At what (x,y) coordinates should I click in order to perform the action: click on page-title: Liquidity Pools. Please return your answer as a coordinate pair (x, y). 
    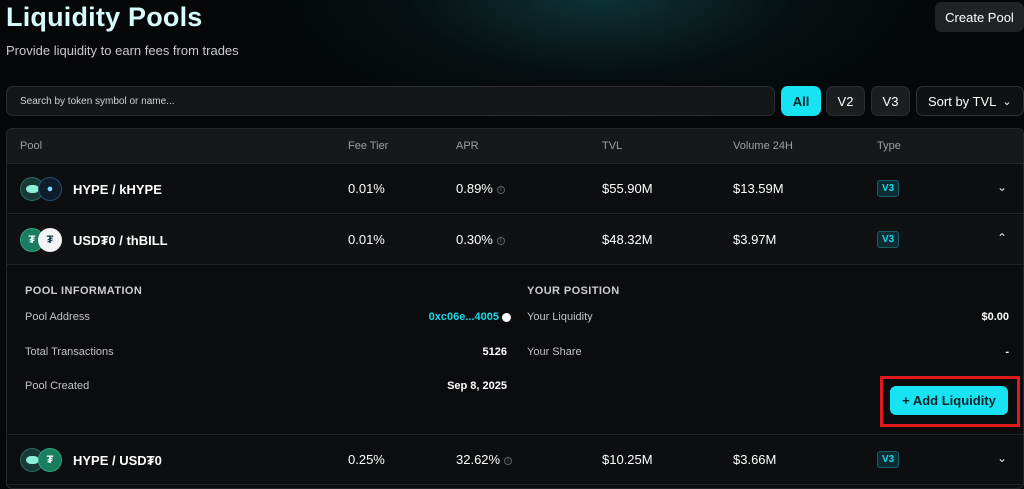
    Looking at the image, I should click on (104, 17).